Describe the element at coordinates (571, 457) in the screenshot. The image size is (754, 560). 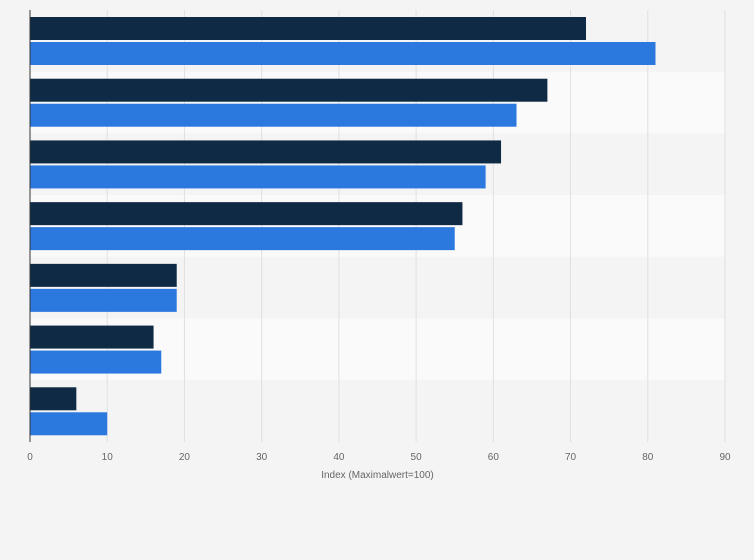
I see `x-tick-label: 70` at that location.